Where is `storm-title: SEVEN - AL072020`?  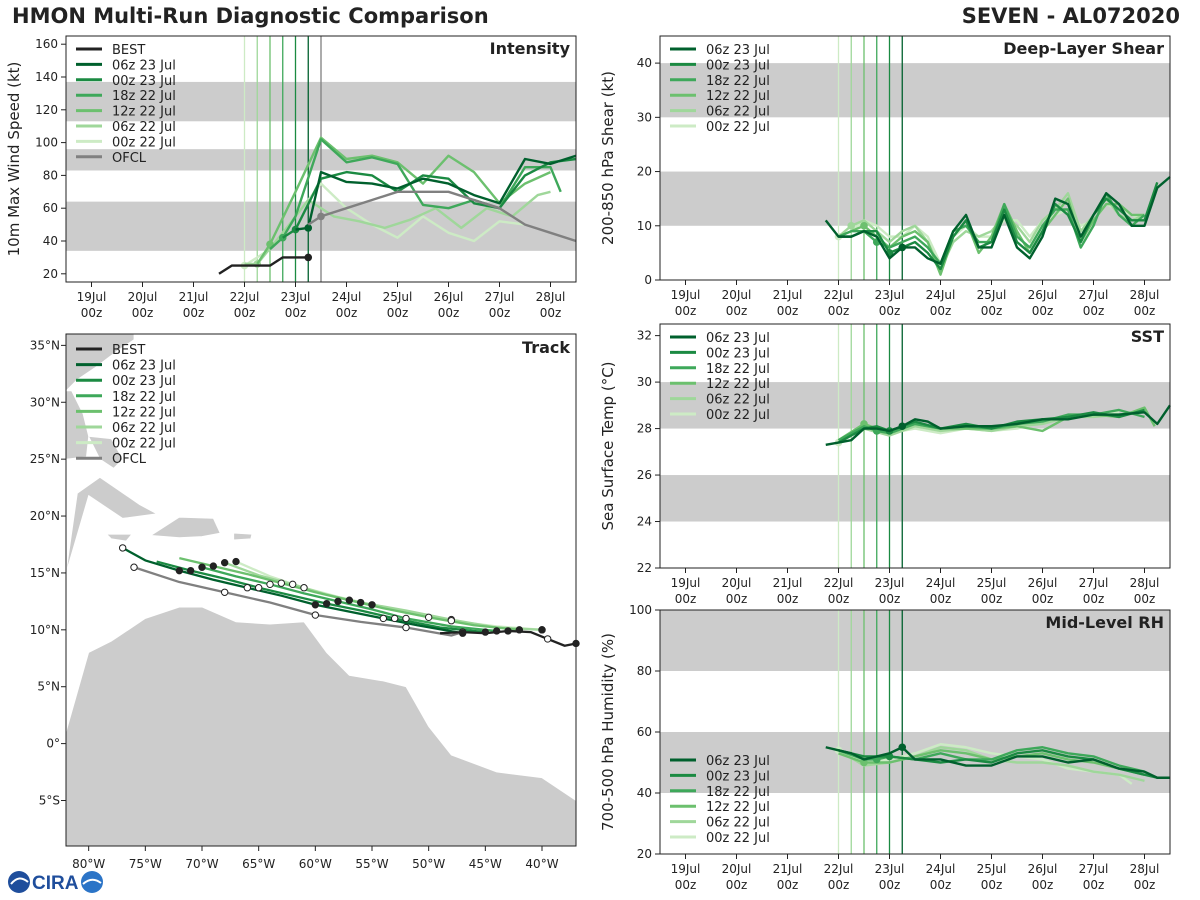
storm-title: SEVEN - AL072020 is located at coordinates (1070, 16).